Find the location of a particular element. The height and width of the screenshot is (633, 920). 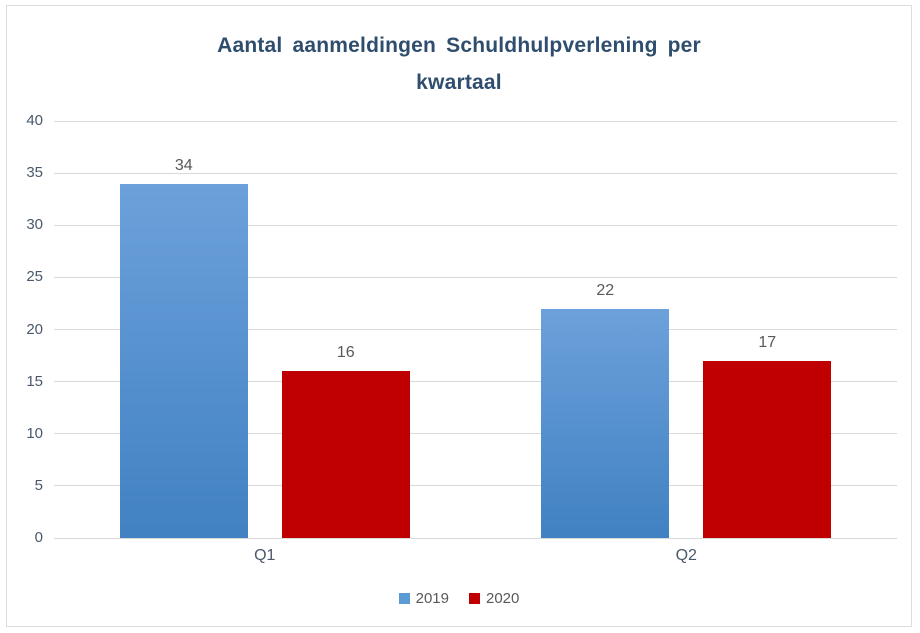

y-axis-label: 20 is located at coordinates (34, 329).